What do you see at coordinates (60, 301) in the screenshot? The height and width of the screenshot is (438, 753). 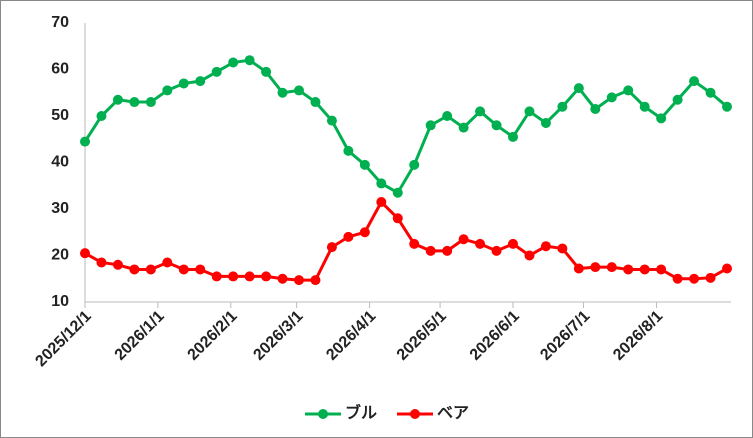 I see `y-tick-label: 10` at bounding box center [60, 301].